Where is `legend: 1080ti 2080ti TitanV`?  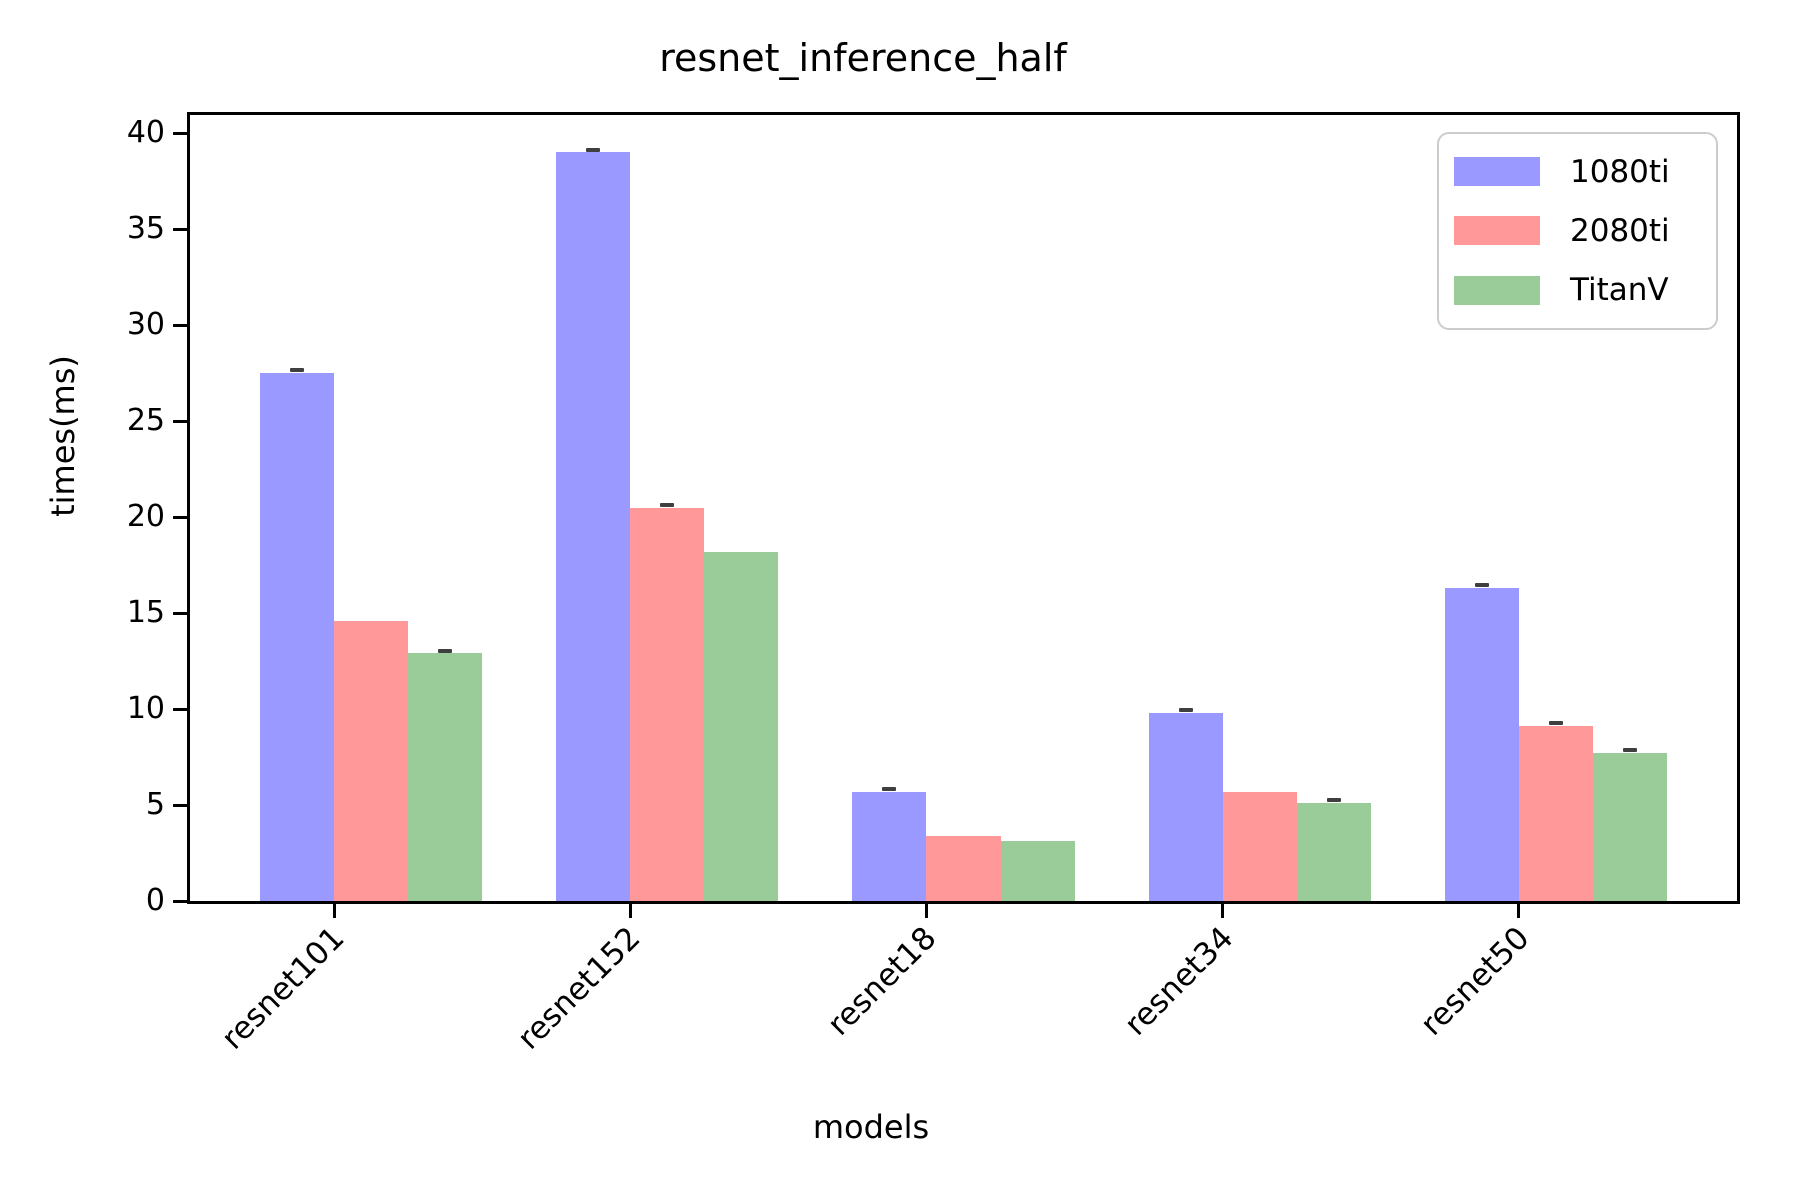
legend: 1080ti 2080ti TitanV is located at coordinates (1577, 231).